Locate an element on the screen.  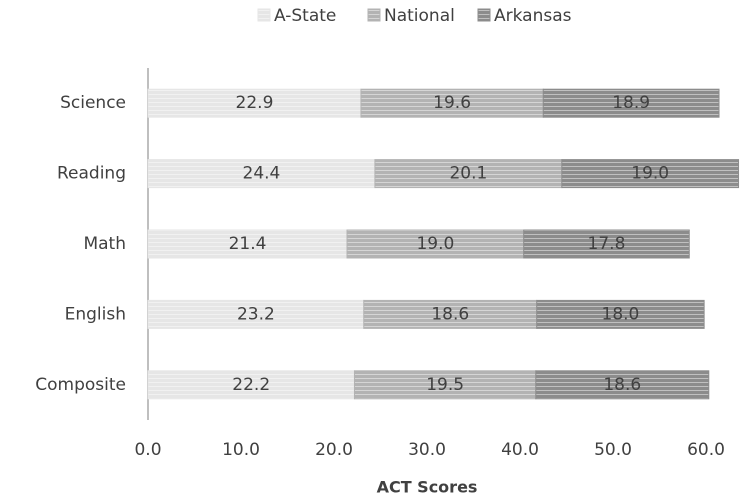
data-label: 22.9 is located at coordinates (255, 103).